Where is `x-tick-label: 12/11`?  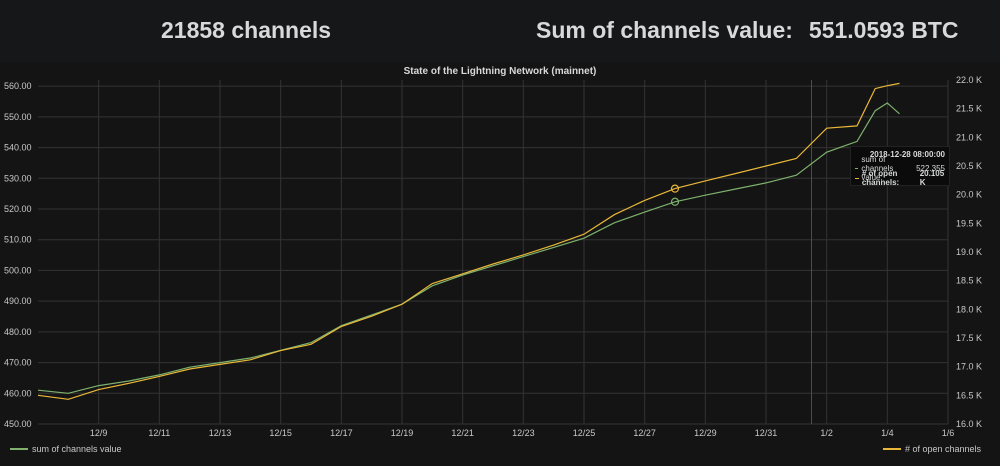
x-tick-label: 12/11 is located at coordinates (159, 433).